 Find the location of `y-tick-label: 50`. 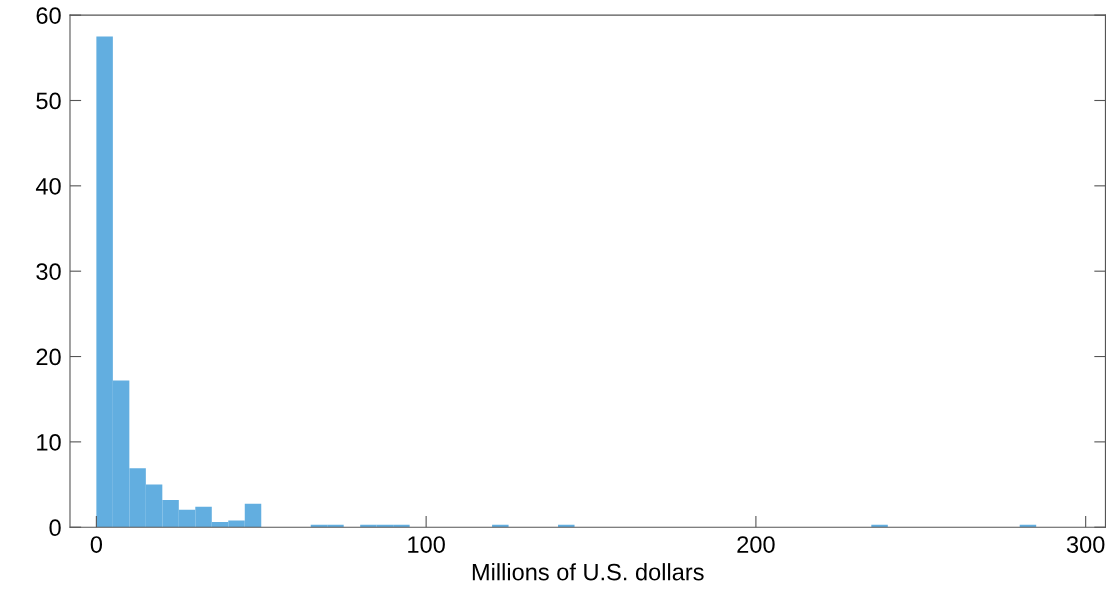

y-tick-label: 50 is located at coordinates (48, 101).